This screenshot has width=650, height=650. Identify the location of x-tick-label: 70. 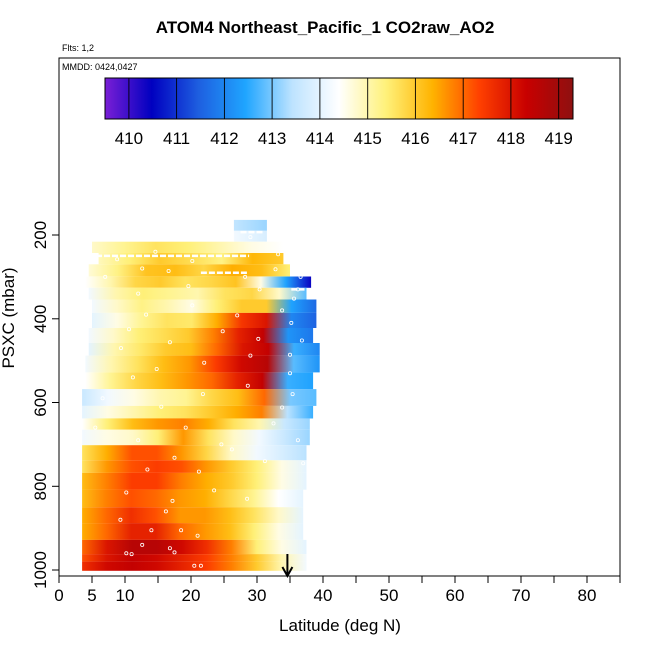
(521, 595).